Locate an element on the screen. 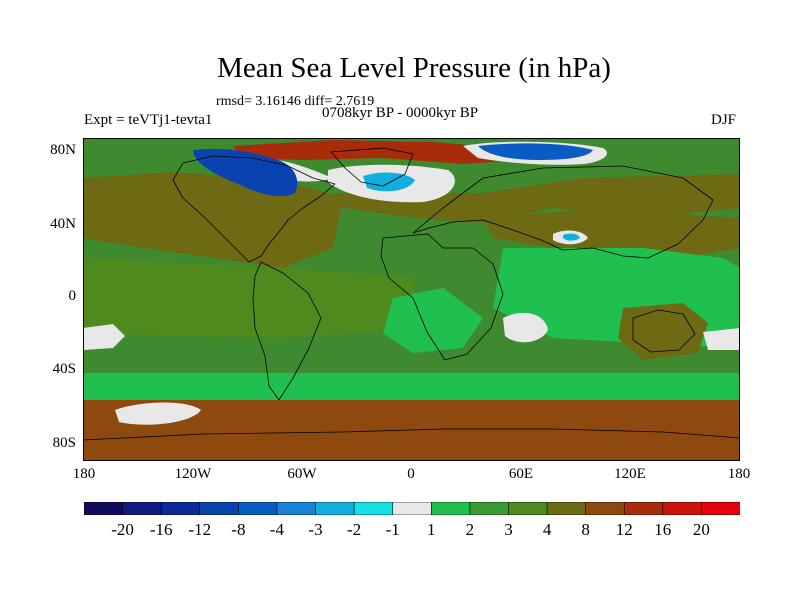 The height and width of the screenshot is (600, 800). lat-label-80s: 80S is located at coordinates (64, 443).